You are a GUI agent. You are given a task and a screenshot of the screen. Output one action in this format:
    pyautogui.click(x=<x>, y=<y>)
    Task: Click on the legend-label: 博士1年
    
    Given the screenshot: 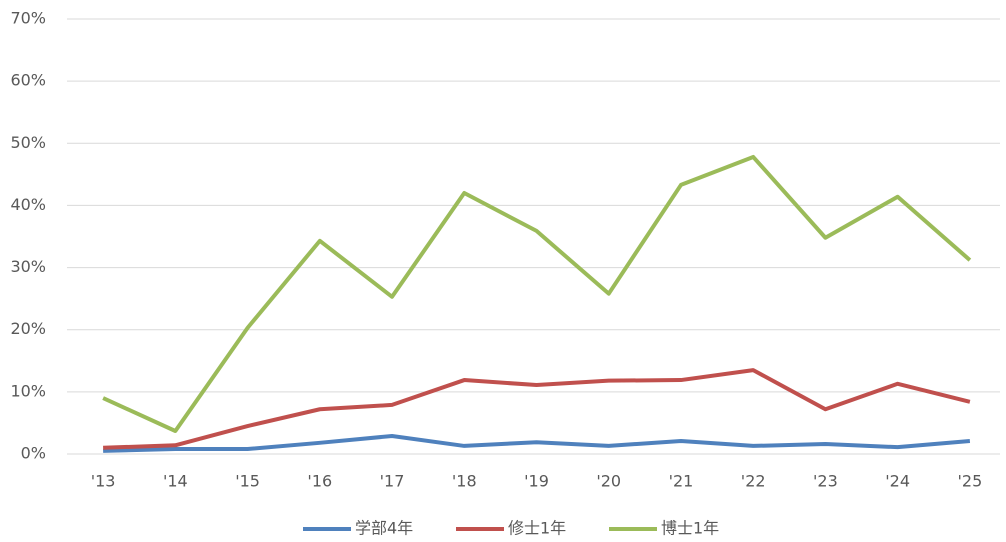 What is the action you would take?
    pyautogui.click(x=690, y=528)
    